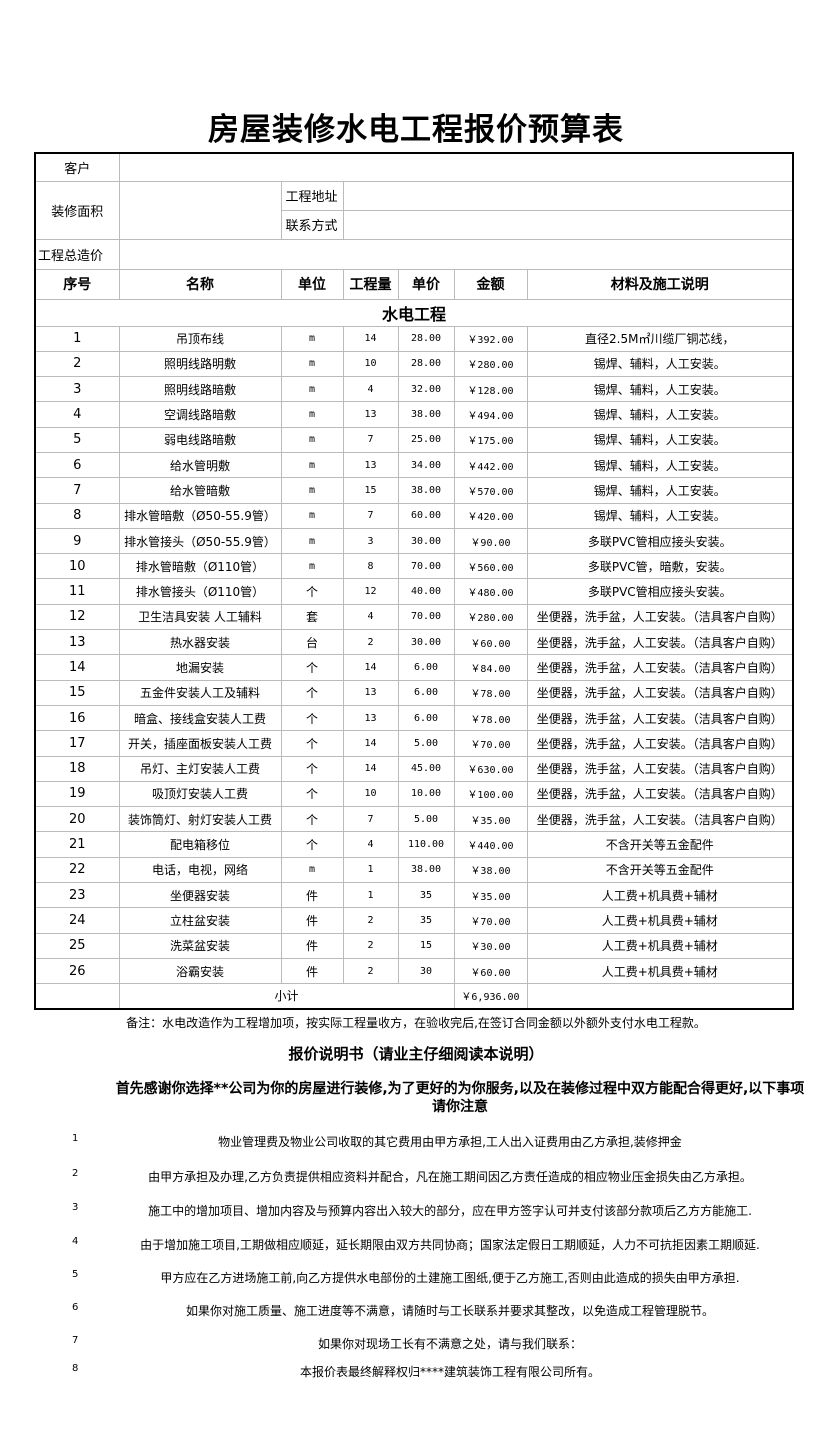 The height and width of the screenshot is (1435, 832). What do you see at coordinates (312, 617) in the screenshot?
I see `cell-unit: 套` at bounding box center [312, 617].